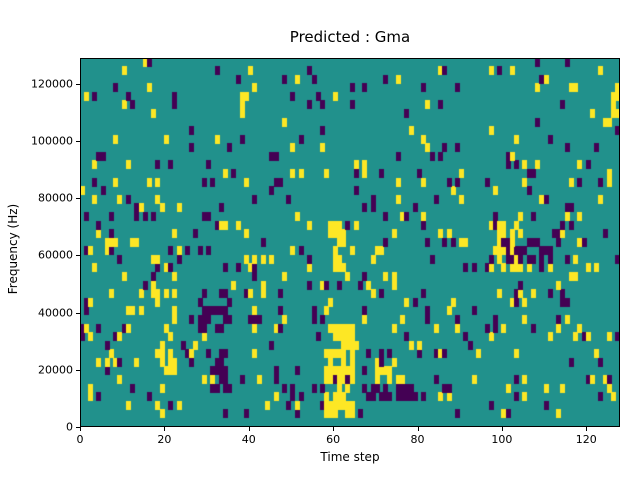  What do you see at coordinates (55, 370) in the screenshot?
I see `y-tick-label: 20000` at bounding box center [55, 370].